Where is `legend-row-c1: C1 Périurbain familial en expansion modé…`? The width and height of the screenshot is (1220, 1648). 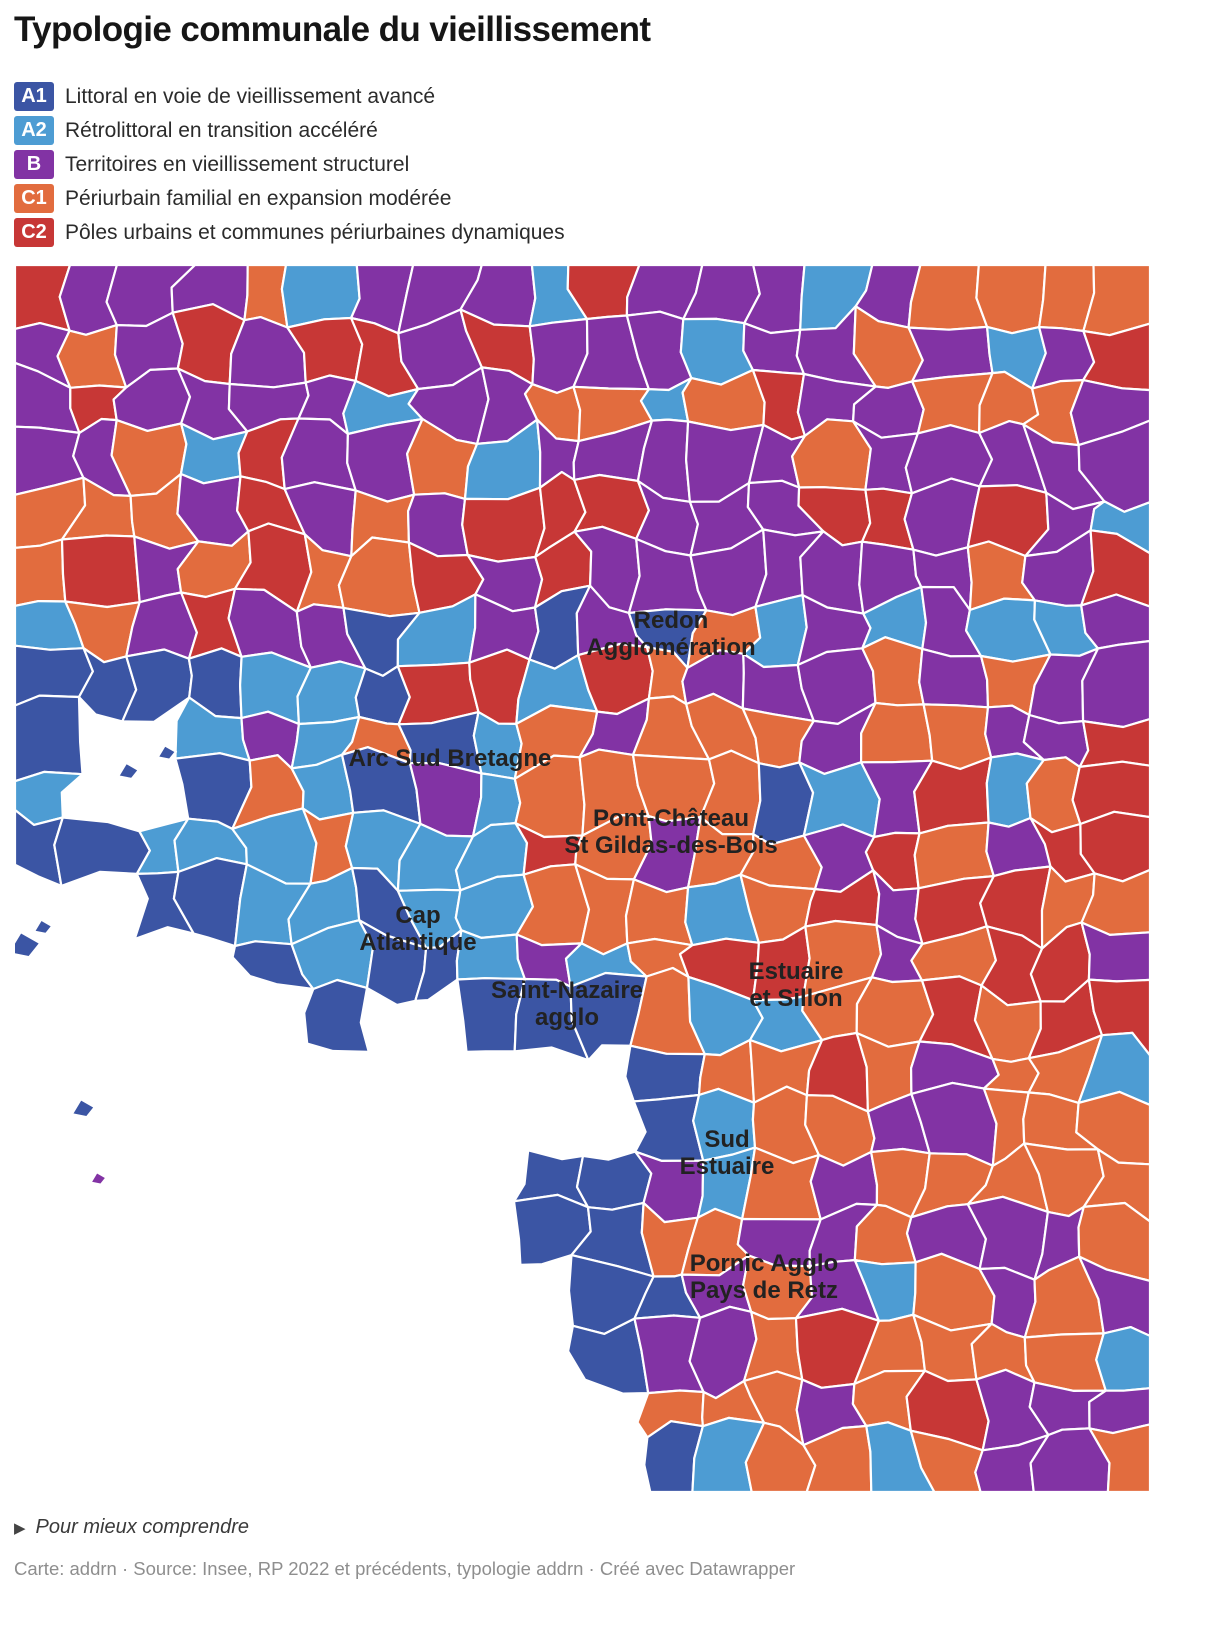
legend-row-c1: C1 Périurbain familial en expansion modé… is located at coordinates (289, 198).